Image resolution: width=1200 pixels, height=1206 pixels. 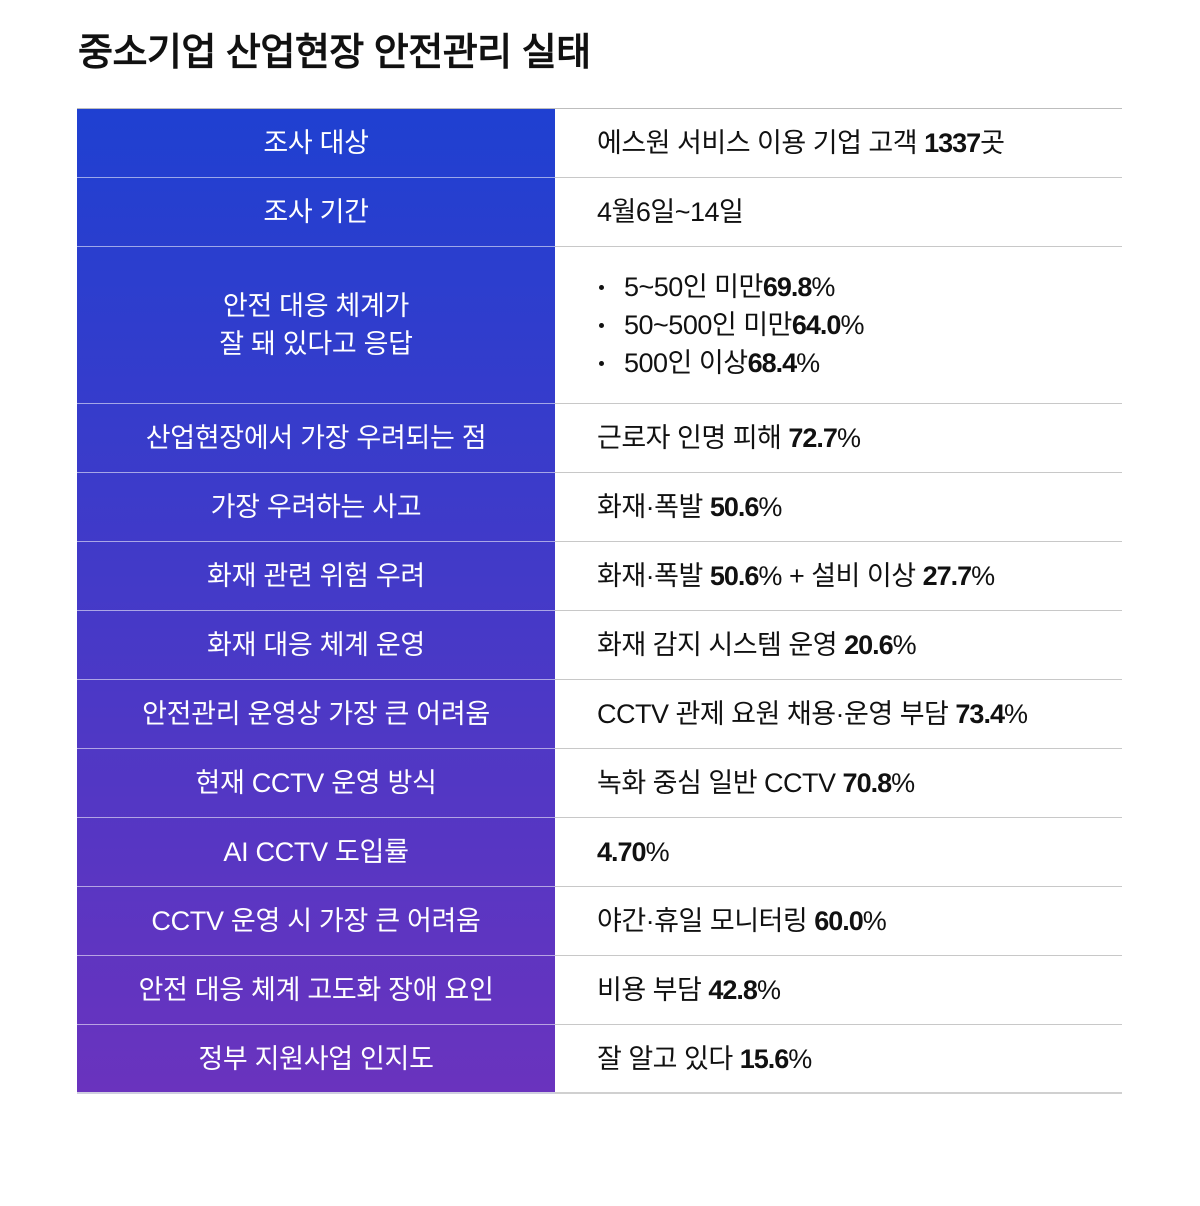 I want to click on table-row: 현재 CCTV 운영 방식 녹화 중심 일반 CCTV 70.8%, so click(x=599, y=783).